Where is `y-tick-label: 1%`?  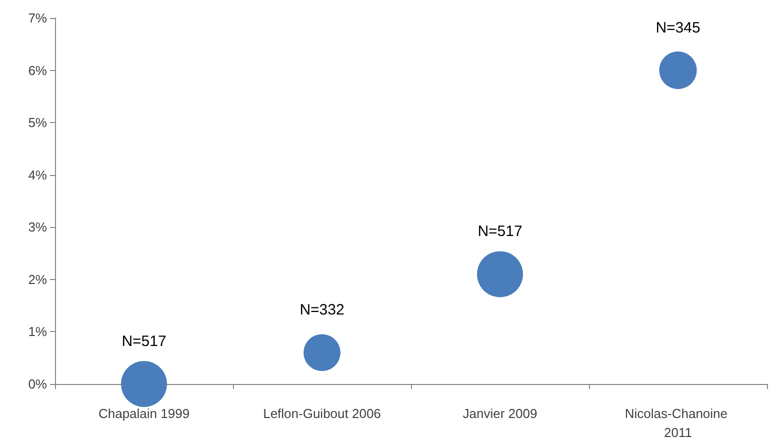
y-tick-label: 1% is located at coordinates (38, 332).